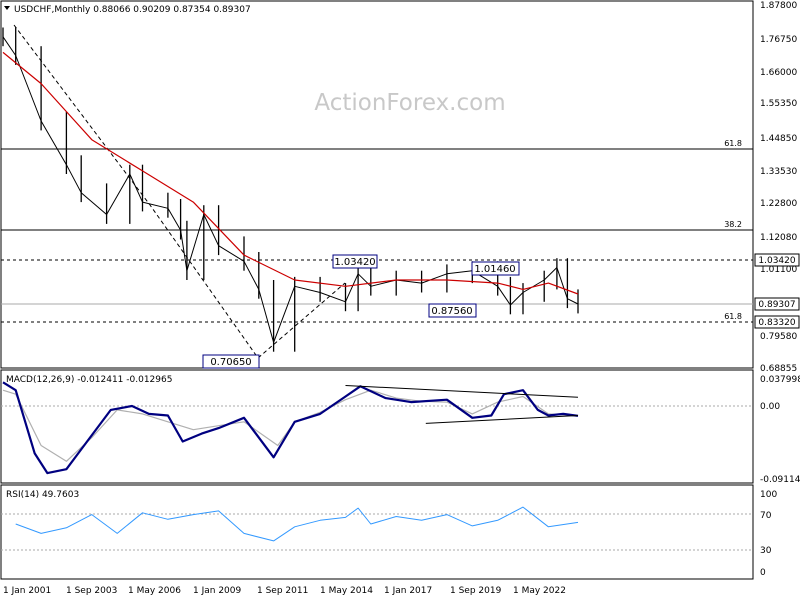 This screenshot has width=800, height=605. I want to click on macd-main-line, so click(290, 428).